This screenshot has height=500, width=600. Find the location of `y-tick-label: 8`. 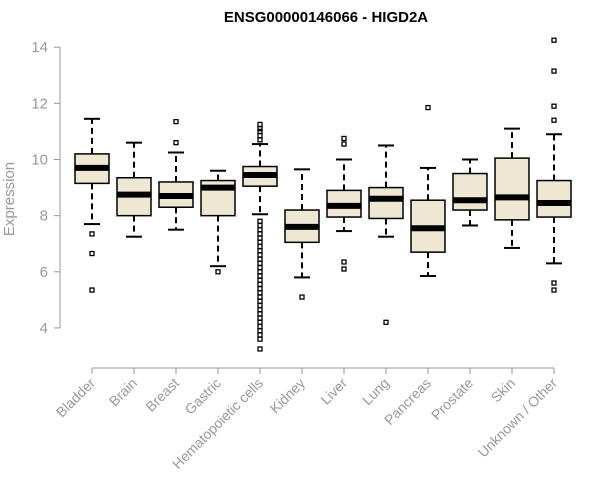

y-tick-label: 8 is located at coordinates (44, 216).